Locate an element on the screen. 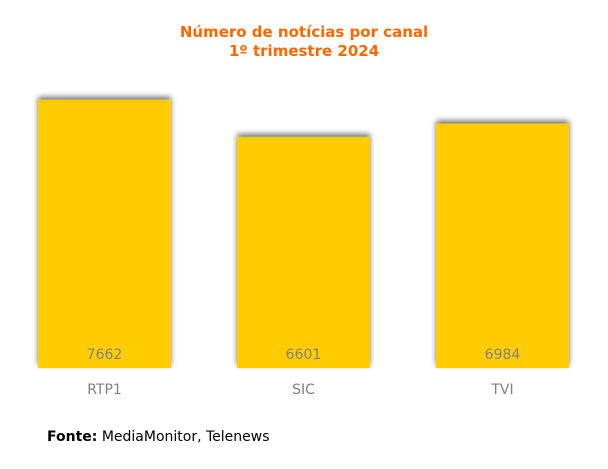 Image resolution: width=608 pixels, height=469 pixels. chart-title-line: Número de notícias por canal is located at coordinates (304, 32).